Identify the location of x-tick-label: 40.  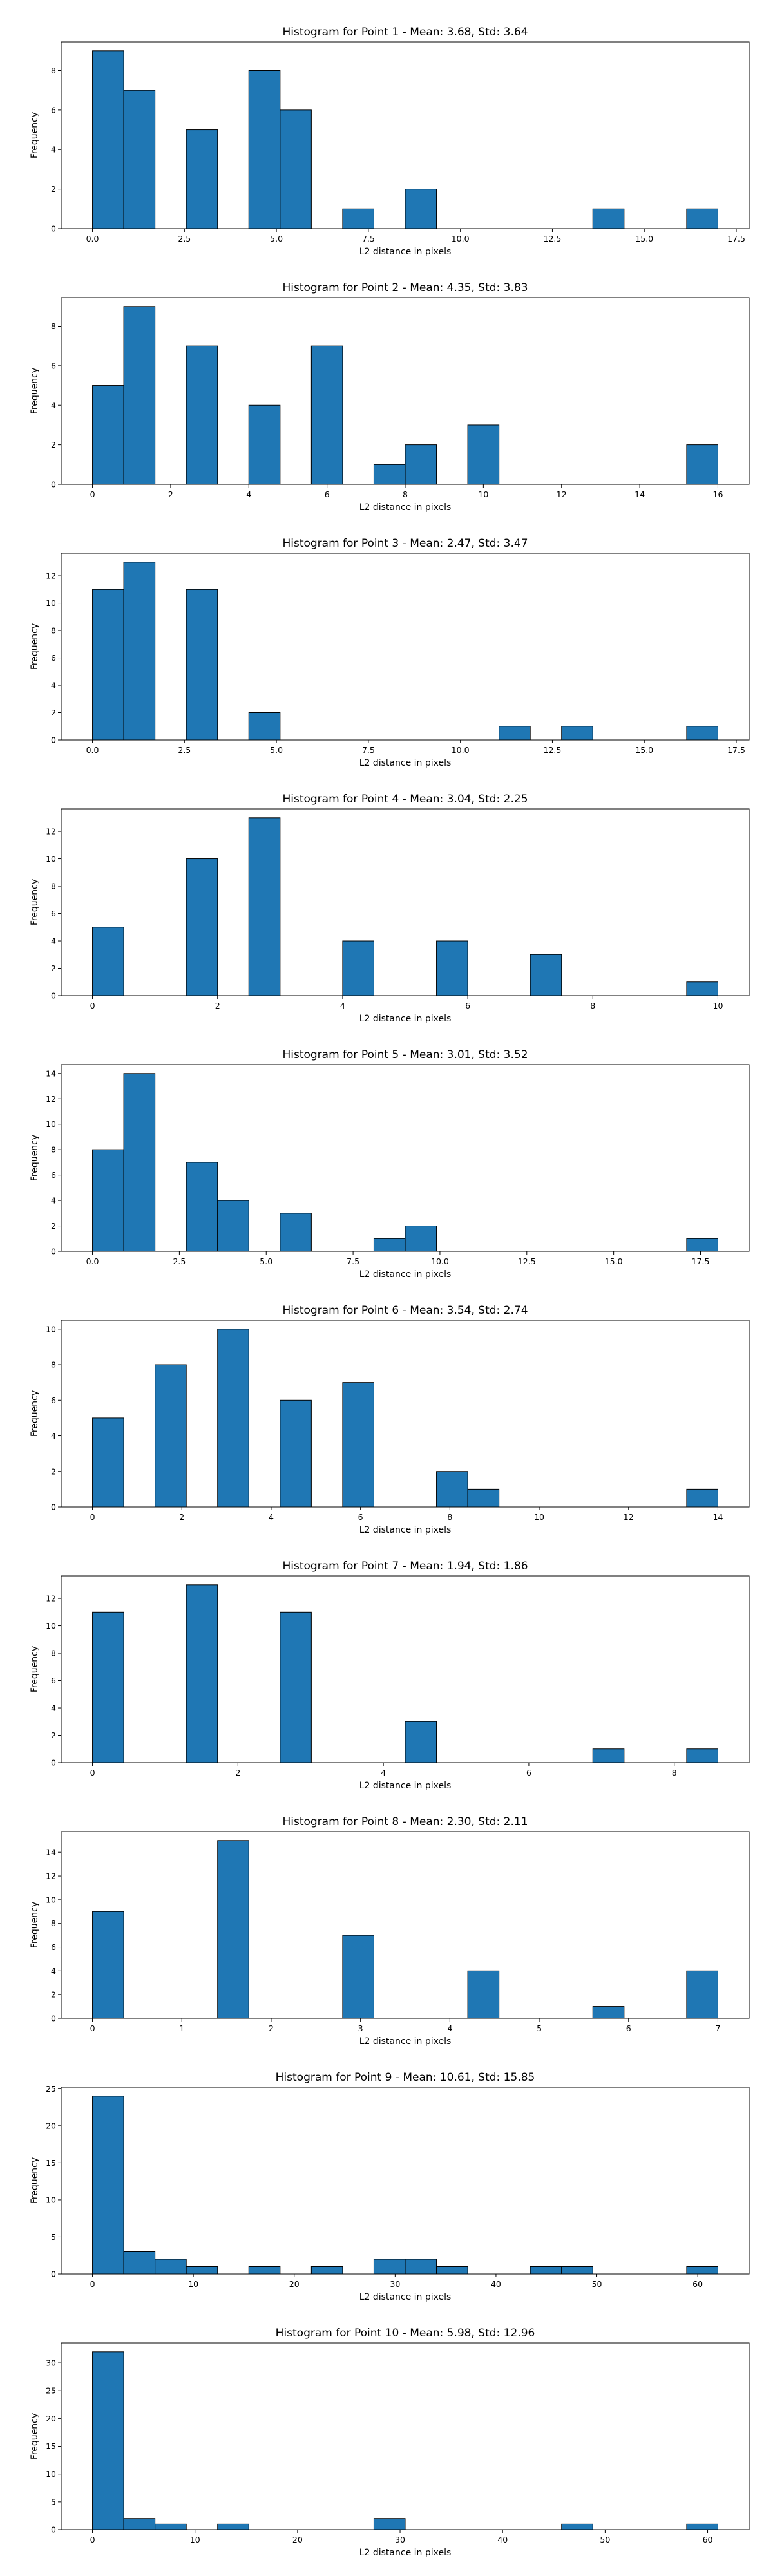
(496, 2284).